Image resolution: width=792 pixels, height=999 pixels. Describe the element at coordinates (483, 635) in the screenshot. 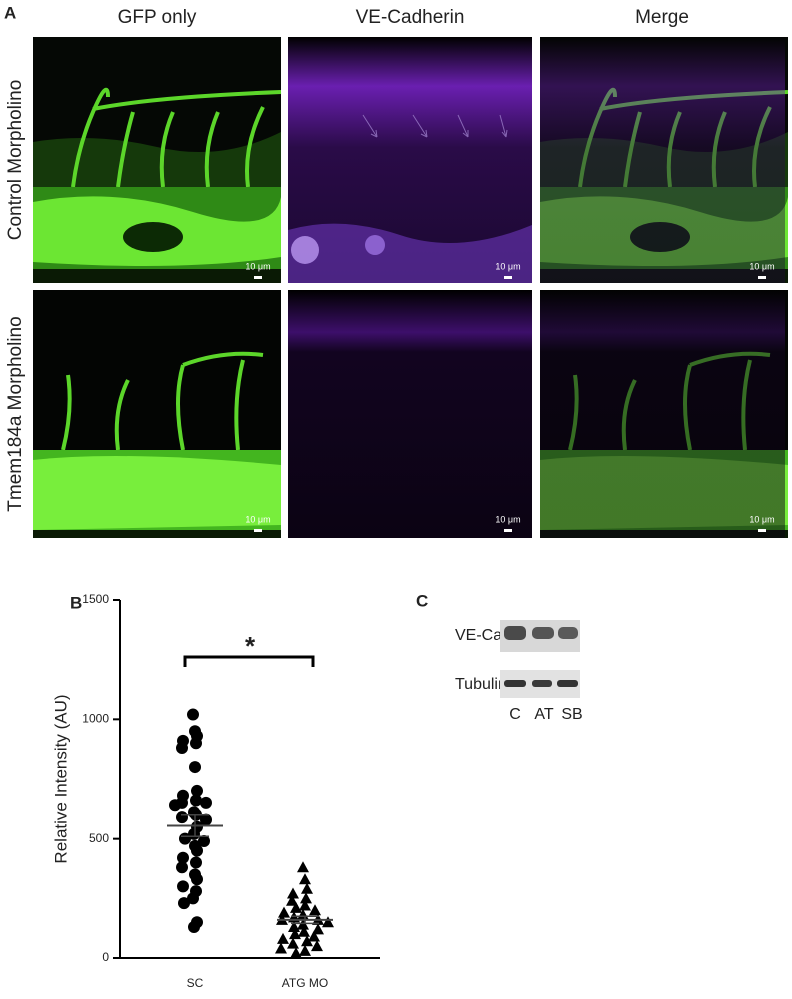

I see `blot-label: VE-Cad` at that location.